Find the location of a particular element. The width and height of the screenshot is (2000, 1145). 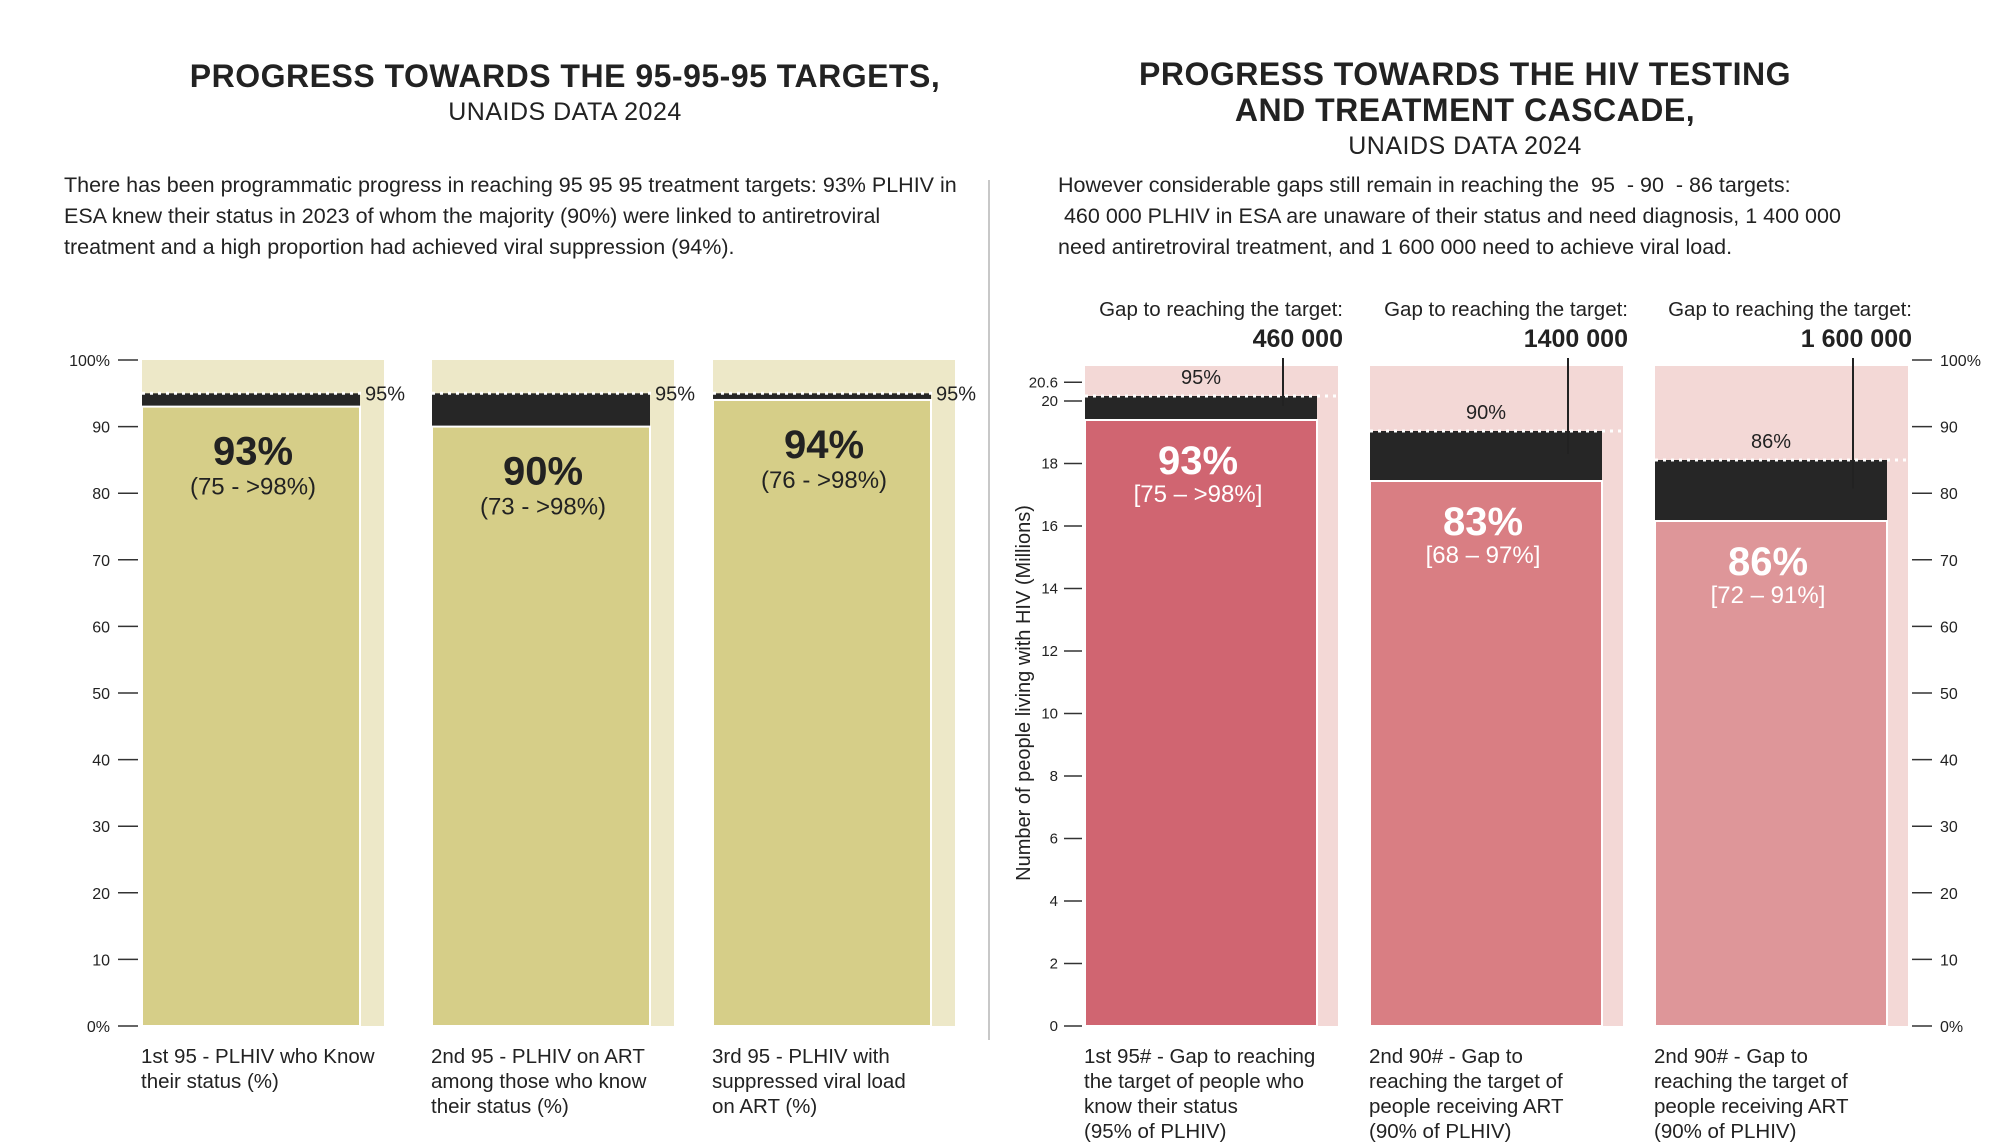

left-y-tick-label: 18 is located at coordinates (1049, 464).